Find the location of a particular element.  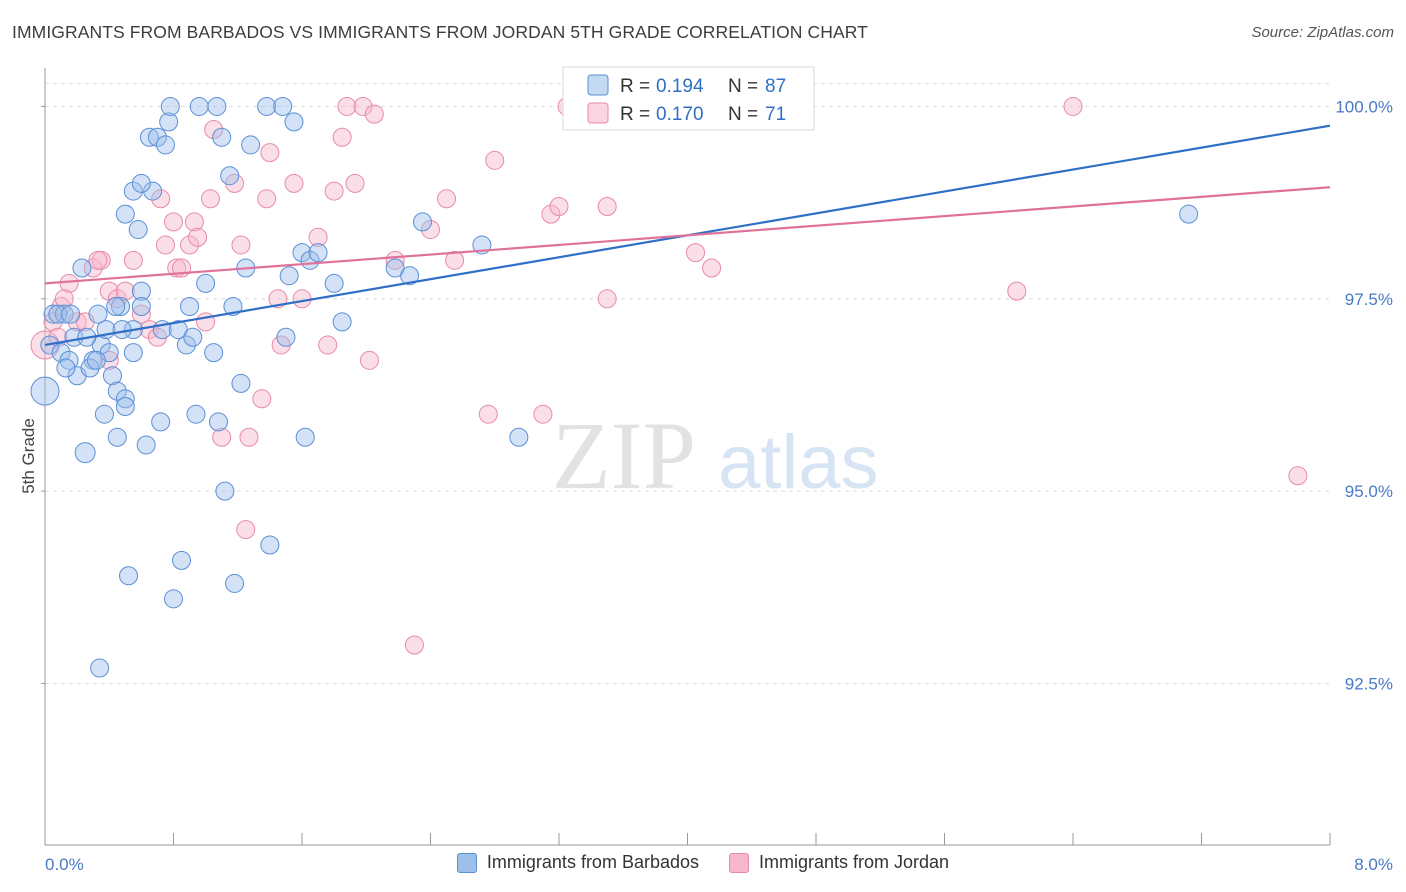

x-tick-labels: 0.0% 8.0% is located at coordinates (719, 864).